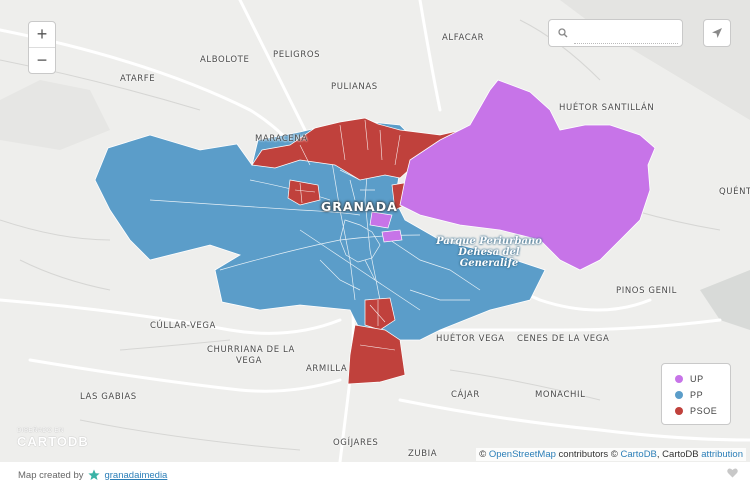 Image resolution: width=750 pixels, height=486 pixels. I want to click on place-atarfe: ATARFE, so click(138, 79).